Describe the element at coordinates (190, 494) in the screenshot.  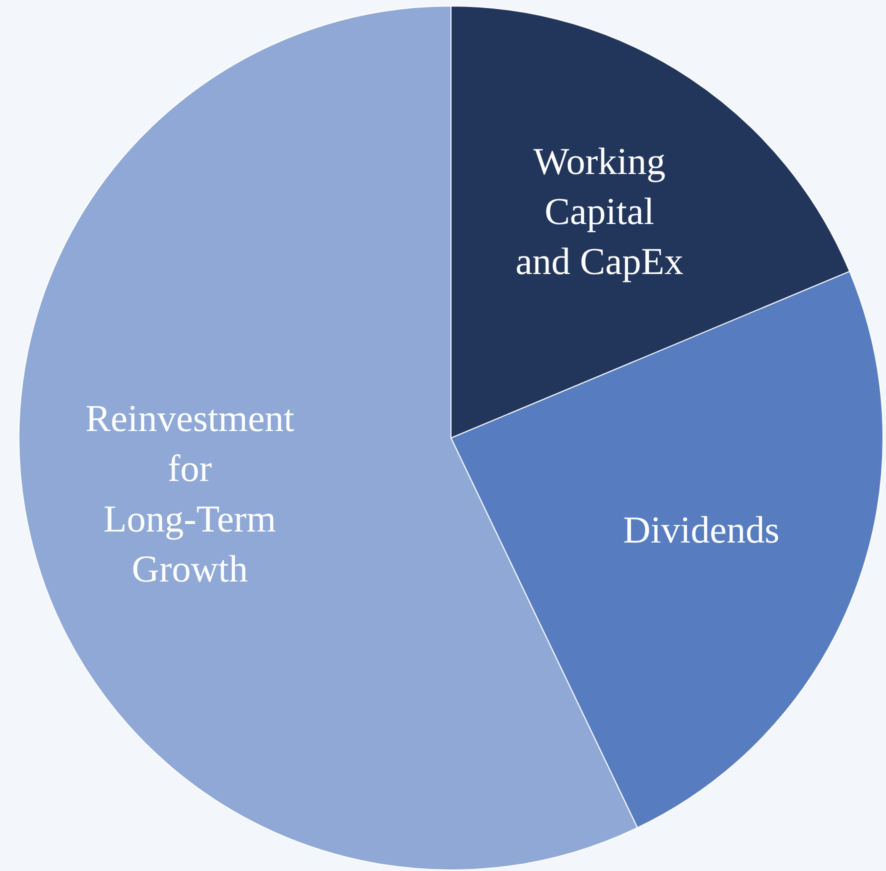
I see `slice-label: Reinvestment for Long-Term Growth` at that location.